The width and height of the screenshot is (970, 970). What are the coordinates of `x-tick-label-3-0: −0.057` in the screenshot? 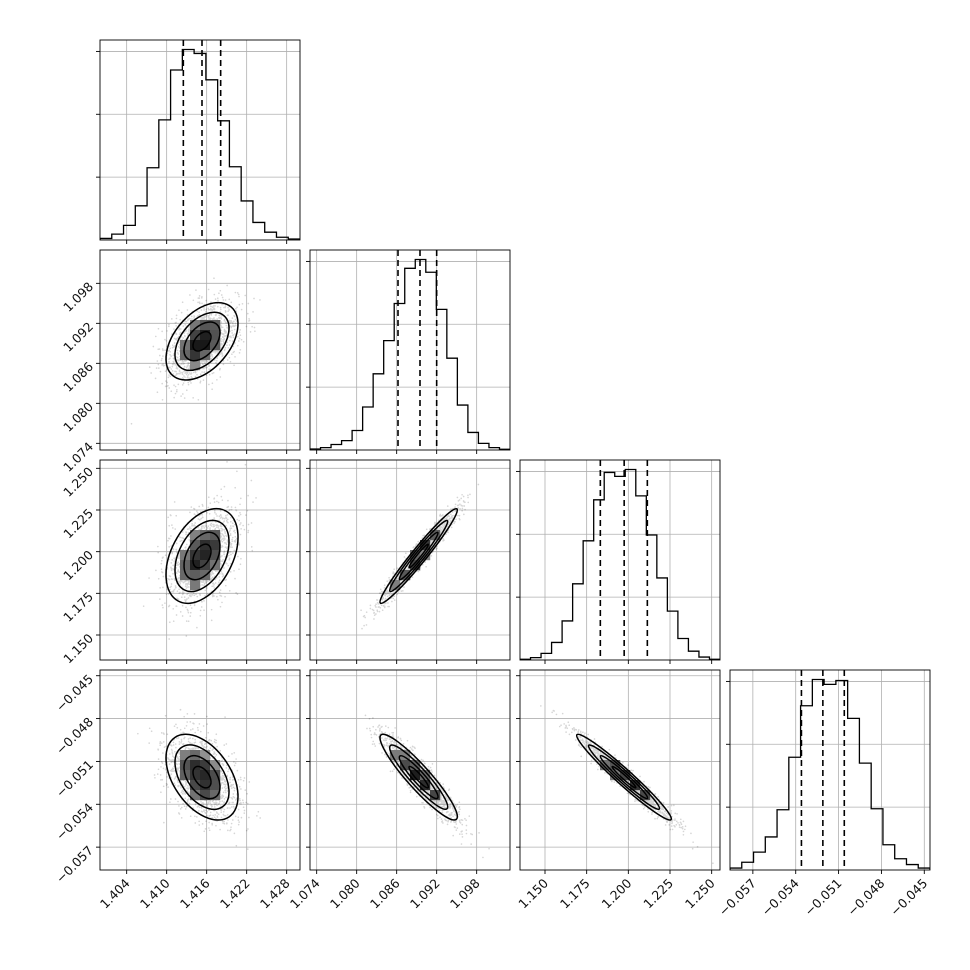 It's located at (737, 897).